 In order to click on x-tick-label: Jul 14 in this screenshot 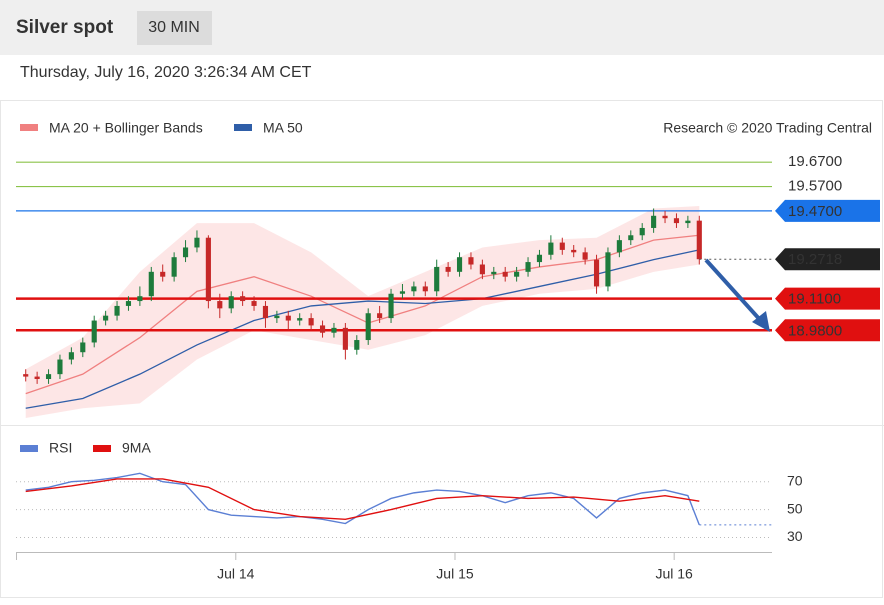, I will do `click(236, 574)`.